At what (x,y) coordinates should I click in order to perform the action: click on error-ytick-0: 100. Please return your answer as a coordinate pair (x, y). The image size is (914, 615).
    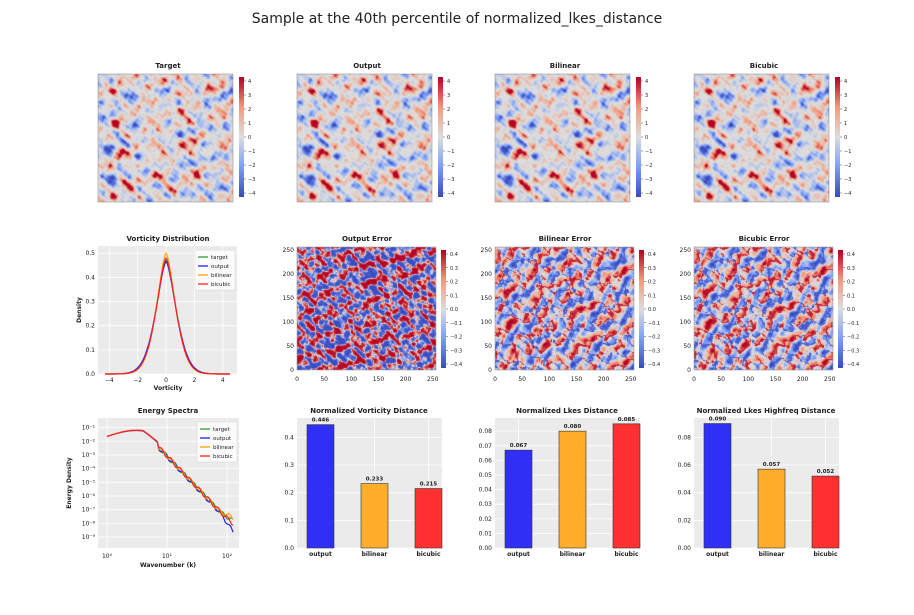
    Looking at the image, I should click on (289, 322).